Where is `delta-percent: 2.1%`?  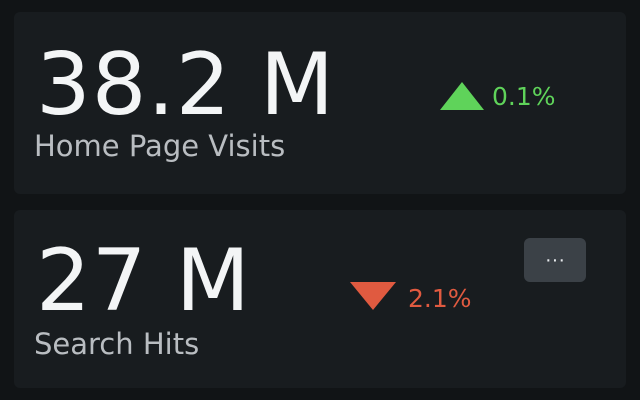 delta-percent: 2.1% is located at coordinates (440, 298).